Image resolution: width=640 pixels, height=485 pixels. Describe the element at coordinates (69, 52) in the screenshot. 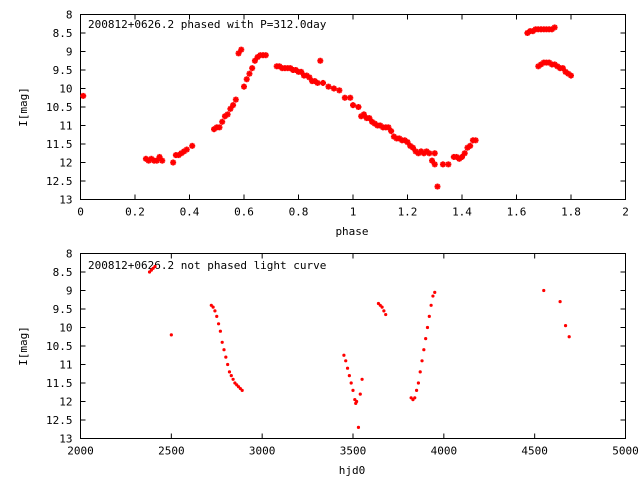

I see `phased-y-tick-label: 9` at that location.